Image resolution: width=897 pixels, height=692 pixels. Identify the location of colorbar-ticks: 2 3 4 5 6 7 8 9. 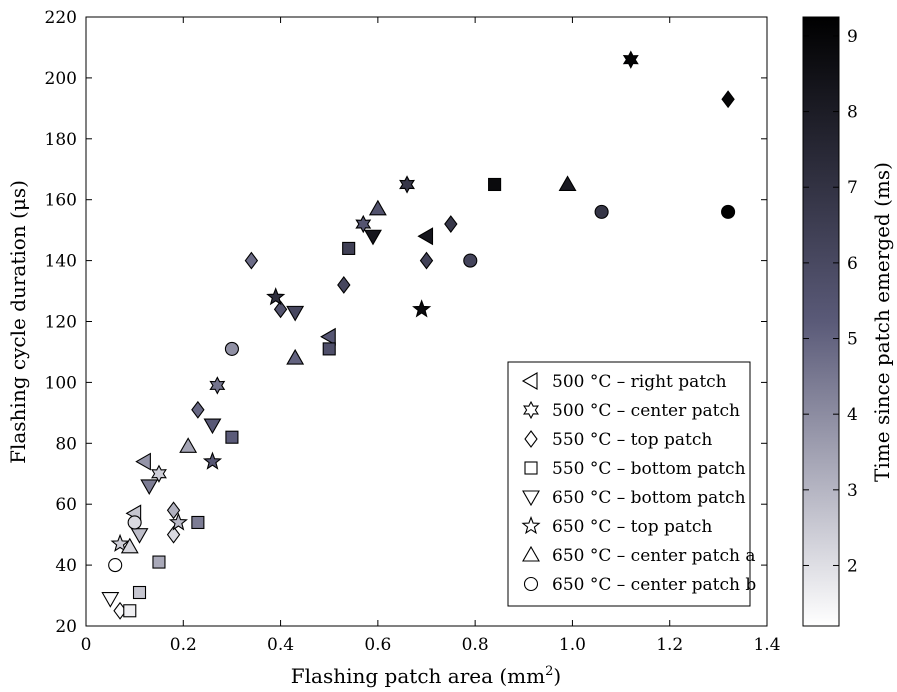
(830, 301).